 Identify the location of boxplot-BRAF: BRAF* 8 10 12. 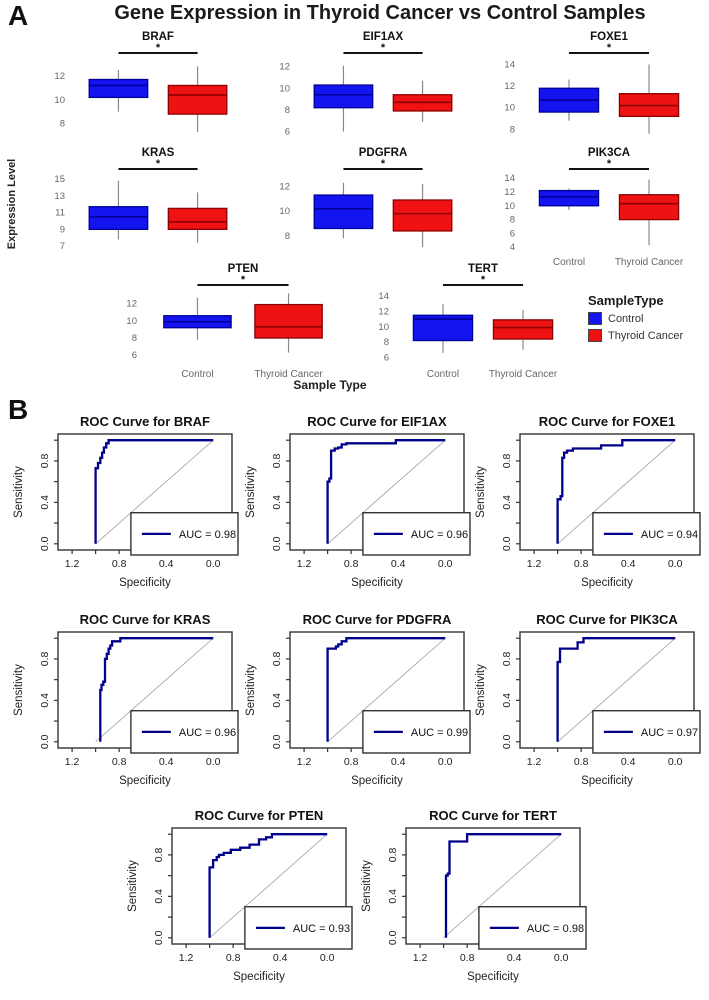
(141, 82).